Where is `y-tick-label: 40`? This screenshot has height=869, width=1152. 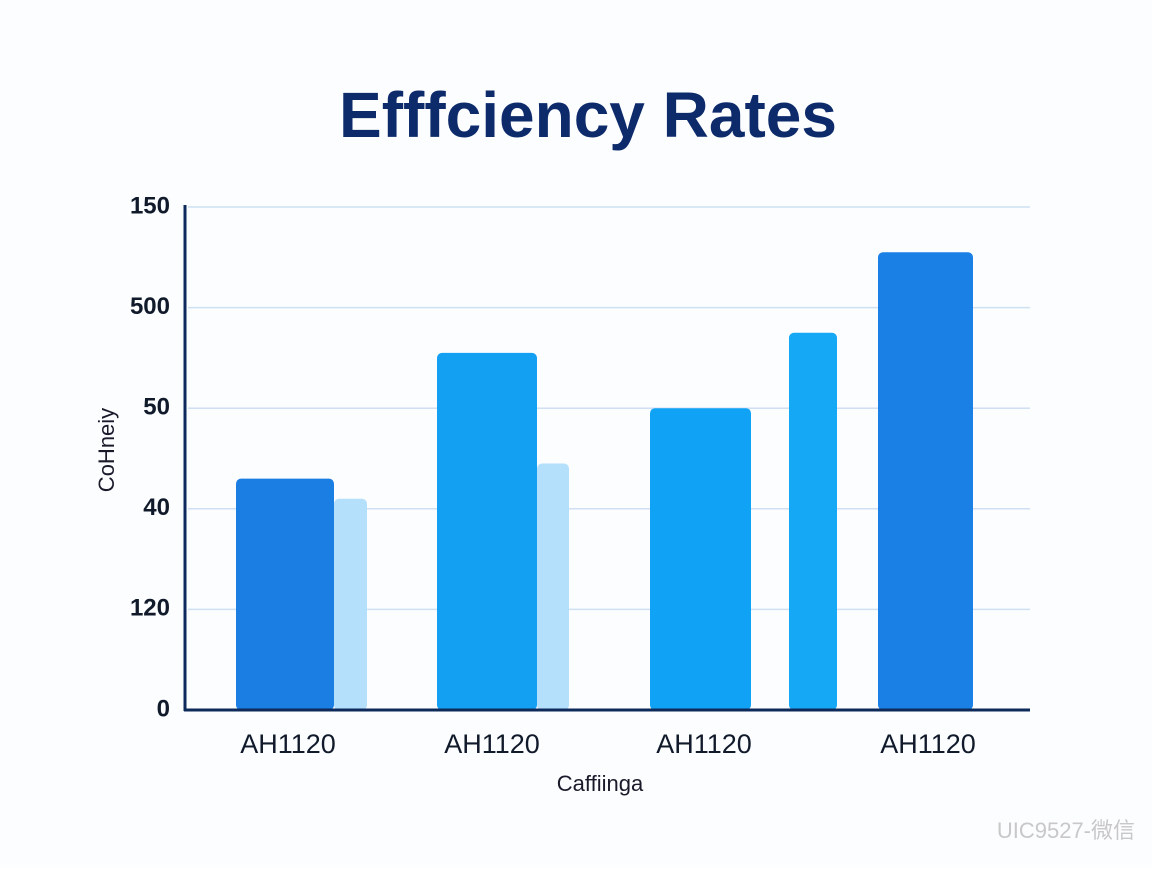 y-tick-label: 40 is located at coordinates (156, 507).